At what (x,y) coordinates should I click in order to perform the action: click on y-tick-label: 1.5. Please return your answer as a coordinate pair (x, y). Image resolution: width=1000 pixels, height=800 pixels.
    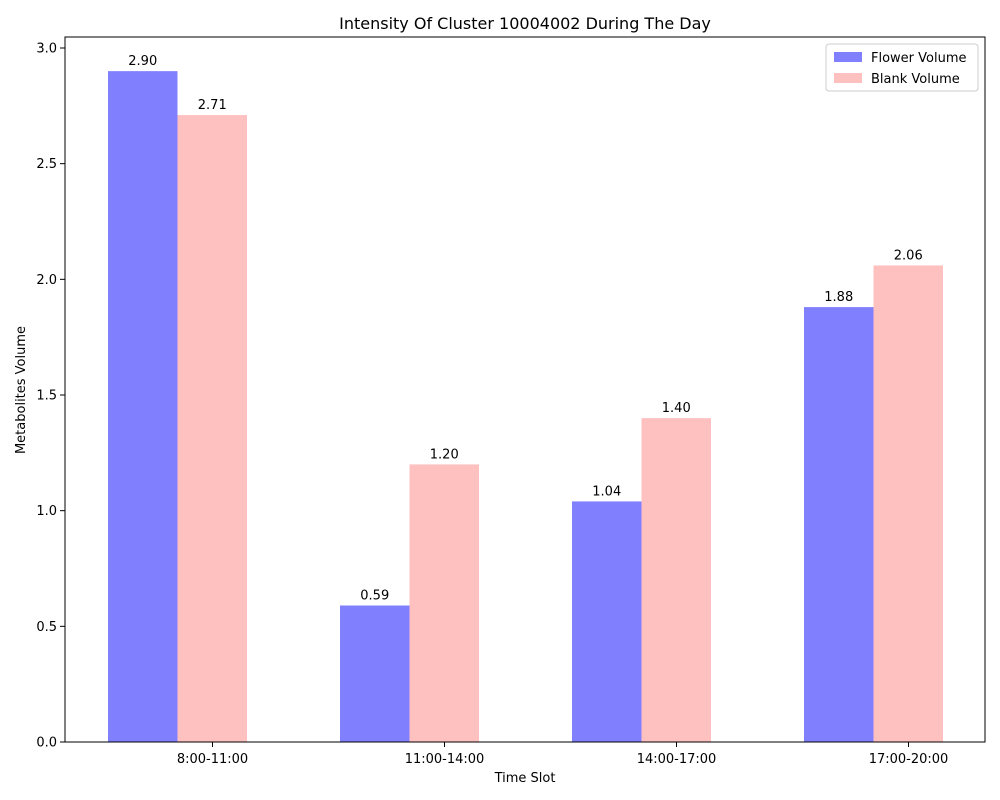
    Looking at the image, I should click on (46, 396).